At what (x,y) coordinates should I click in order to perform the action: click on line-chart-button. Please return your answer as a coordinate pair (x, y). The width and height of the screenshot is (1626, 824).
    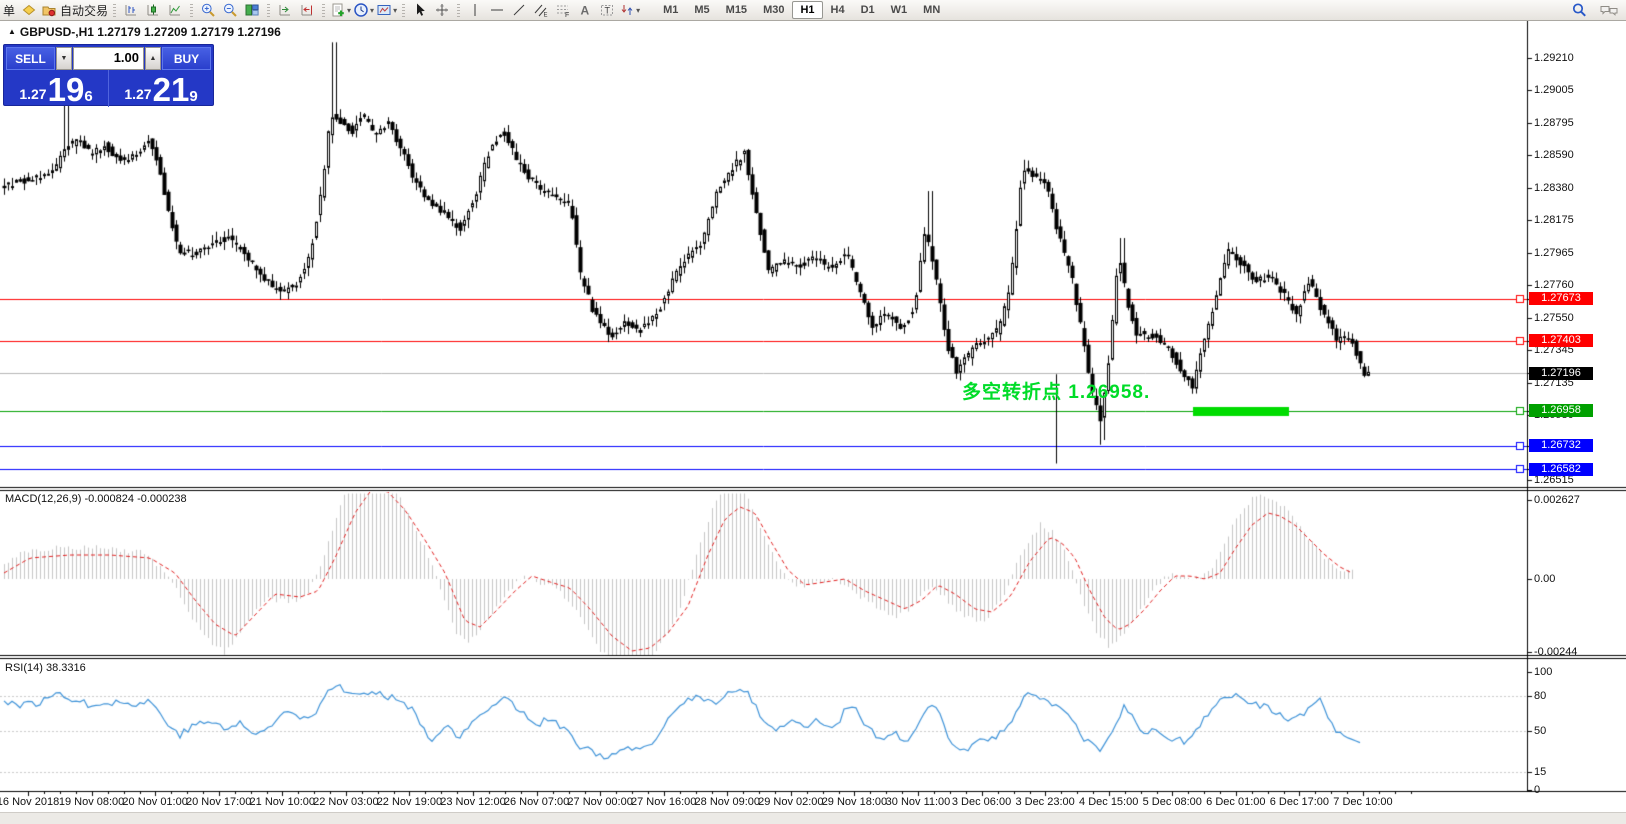
    Looking at the image, I should click on (175, 10).